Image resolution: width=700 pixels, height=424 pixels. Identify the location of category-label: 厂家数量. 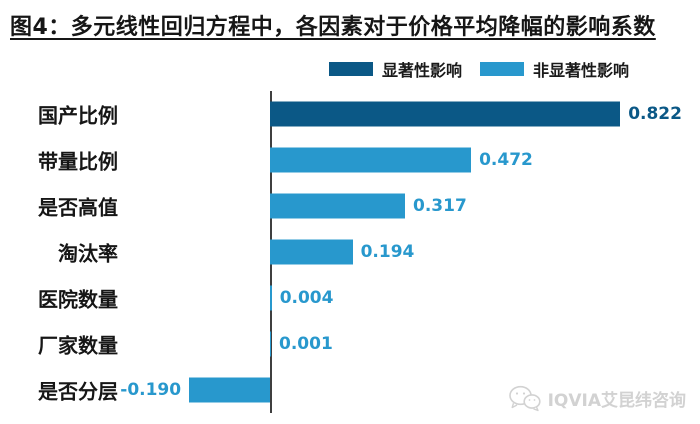
(78, 345).